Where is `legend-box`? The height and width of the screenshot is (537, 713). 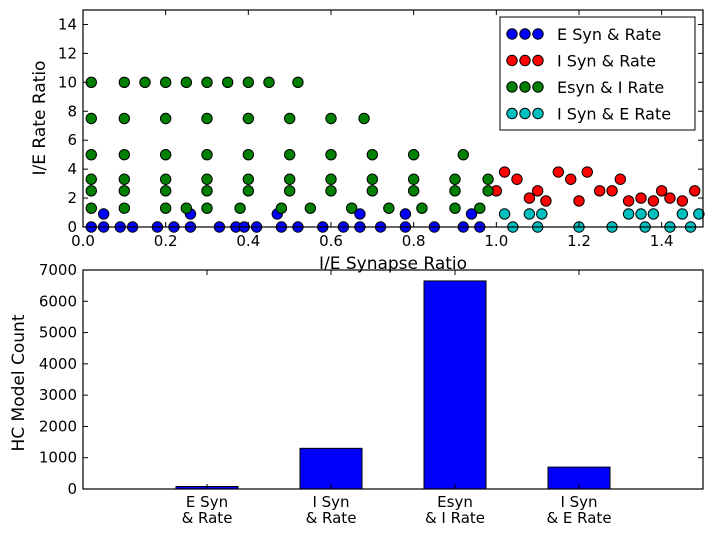
legend-box is located at coordinates (597, 73).